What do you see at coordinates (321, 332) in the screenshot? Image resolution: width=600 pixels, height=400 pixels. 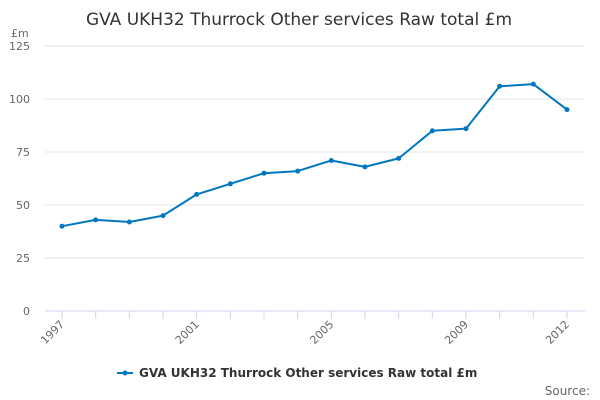 I see `x-tick-label: 2005` at bounding box center [321, 332].